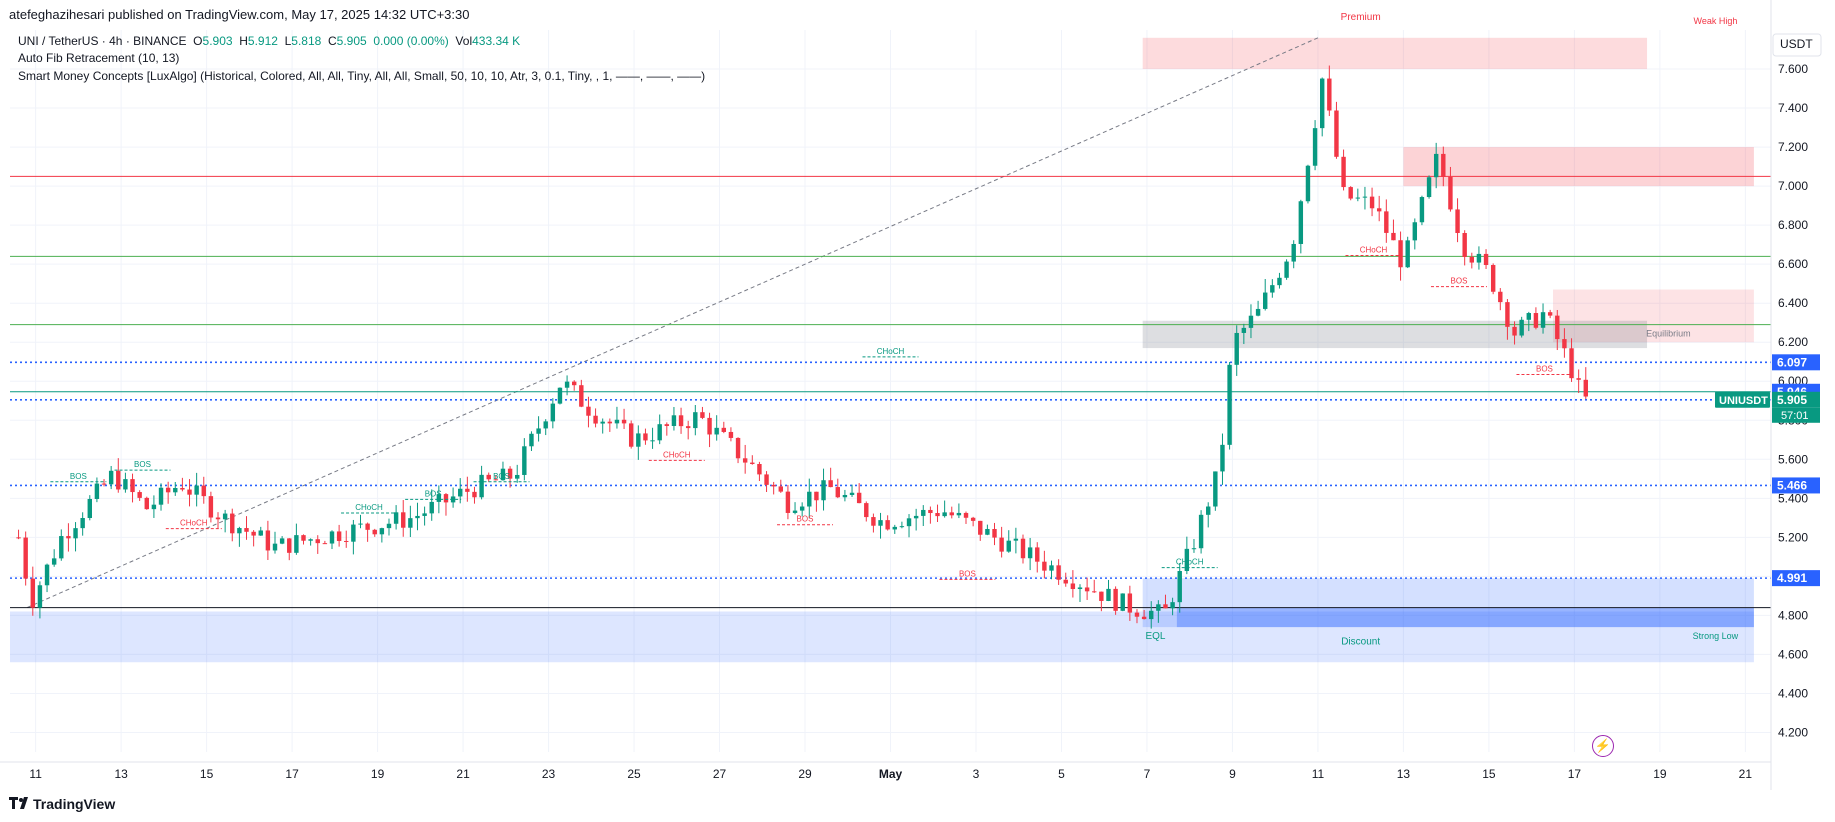 This screenshot has height=822, width=1835. I want to click on symbol-tag-label: UNIUSDT, so click(1743, 401).